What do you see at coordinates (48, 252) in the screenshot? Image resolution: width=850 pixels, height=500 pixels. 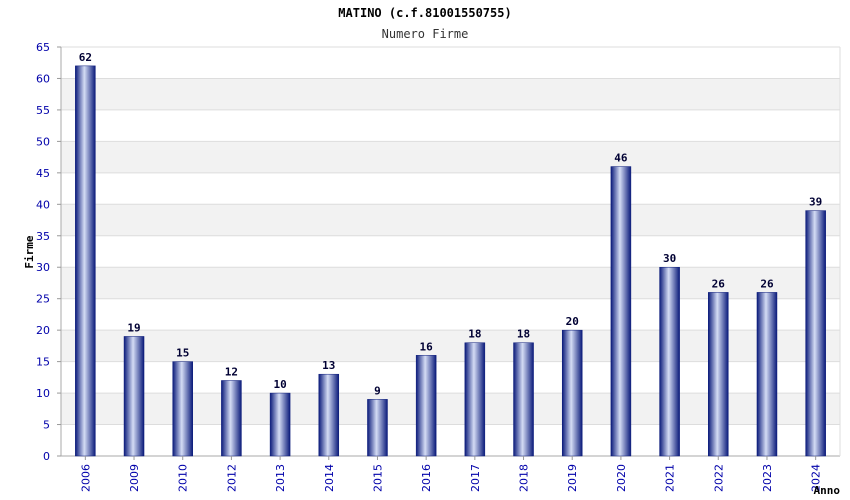 I see `y-axis-ticks: 0 5 10 15 20 25 30 35 40 45 50 55 60 65` at bounding box center [48, 252].